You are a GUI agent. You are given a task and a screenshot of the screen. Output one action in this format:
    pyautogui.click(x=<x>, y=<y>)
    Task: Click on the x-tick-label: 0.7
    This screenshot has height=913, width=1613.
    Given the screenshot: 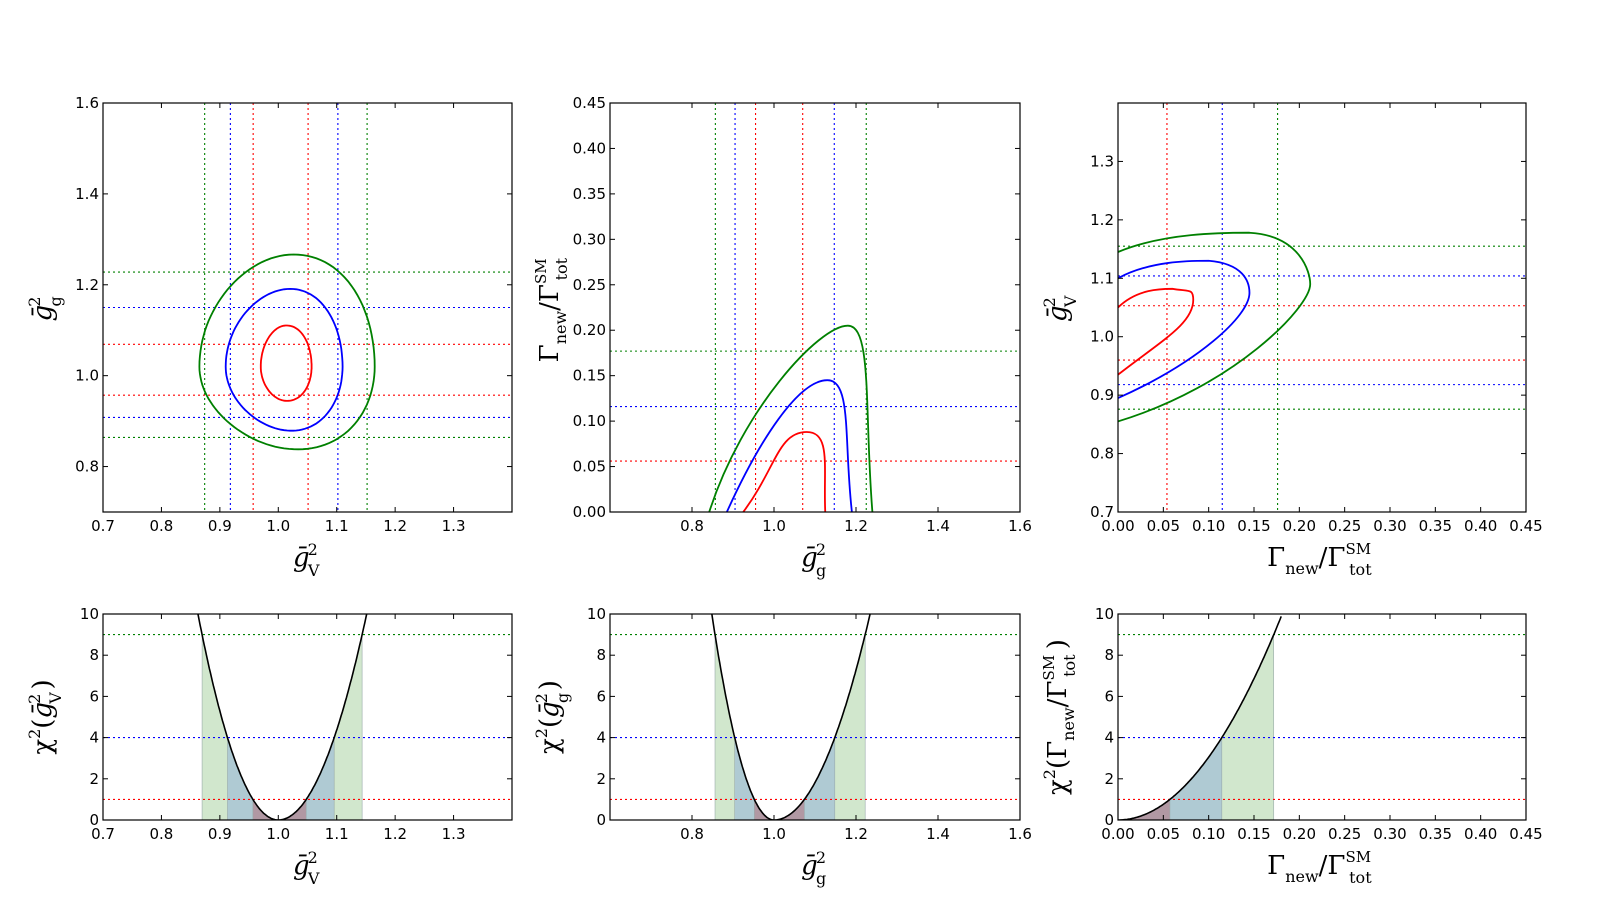 What is the action you would take?
    pyautogui.click(x=103, y=834)
    